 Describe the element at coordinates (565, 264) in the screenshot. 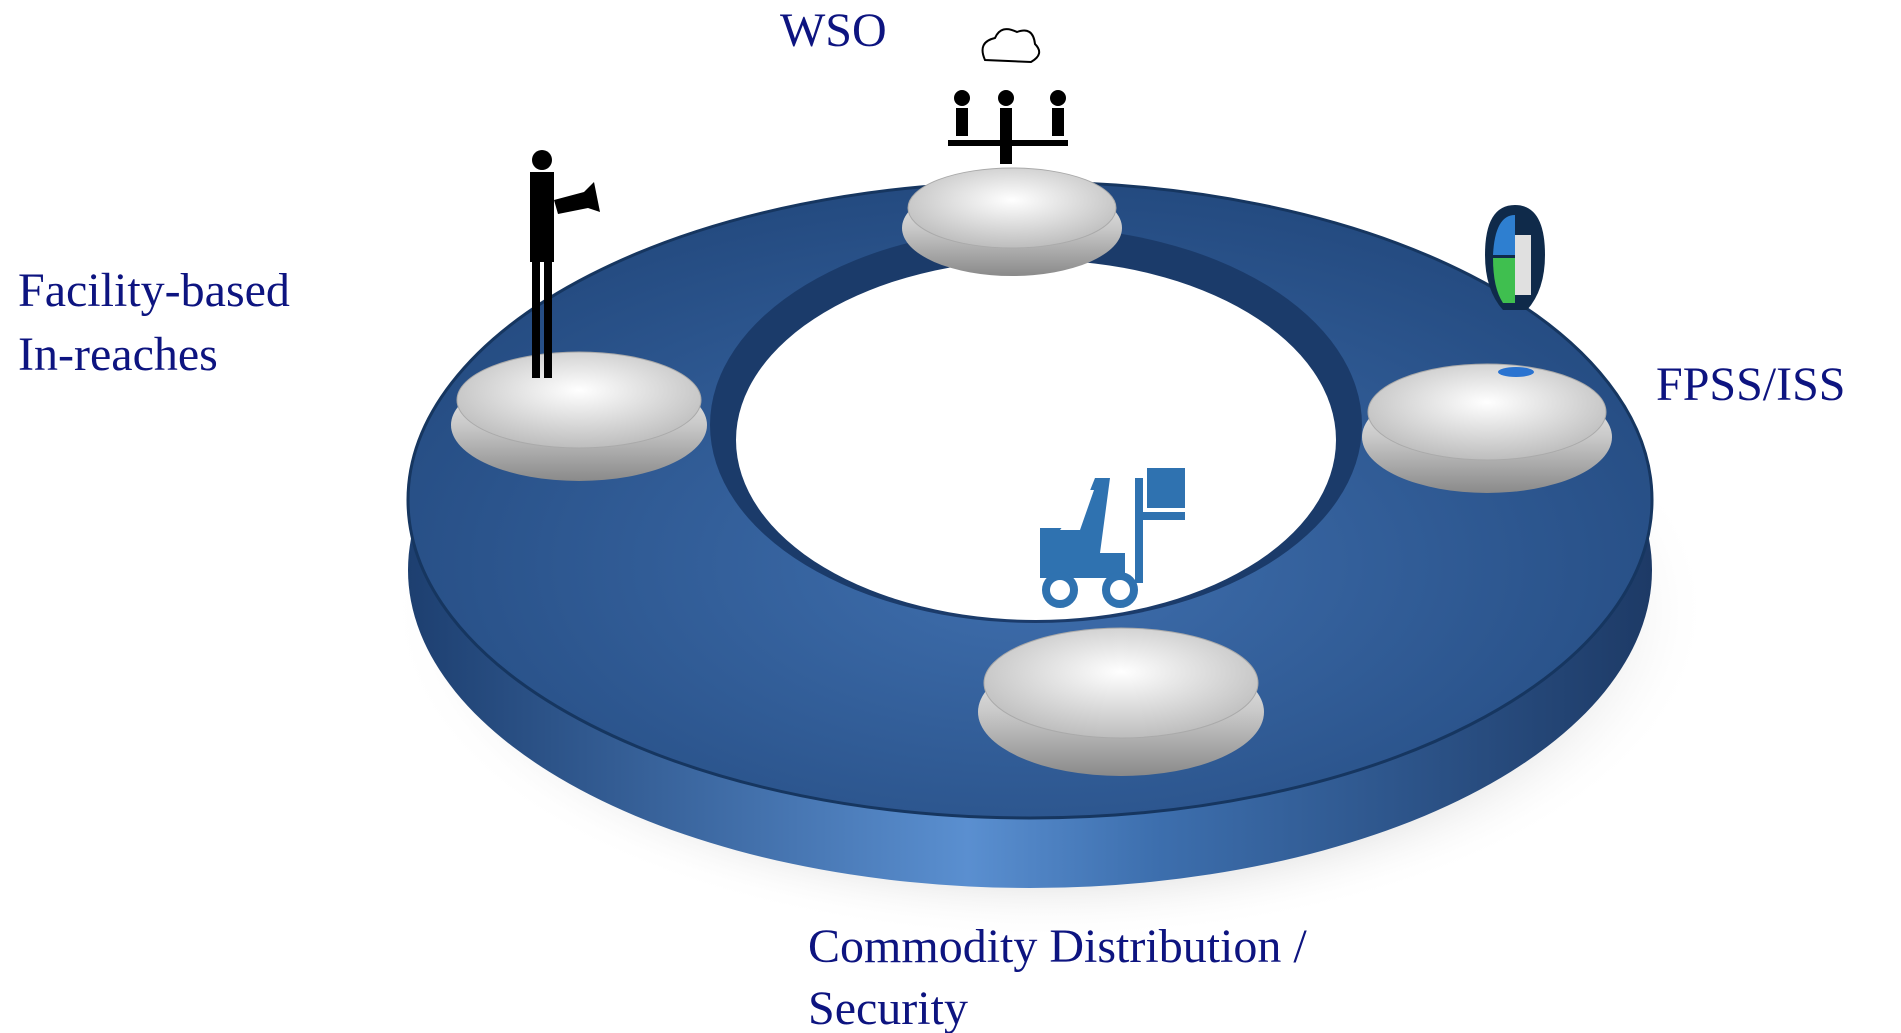

I see `speaker-icon` at that location.